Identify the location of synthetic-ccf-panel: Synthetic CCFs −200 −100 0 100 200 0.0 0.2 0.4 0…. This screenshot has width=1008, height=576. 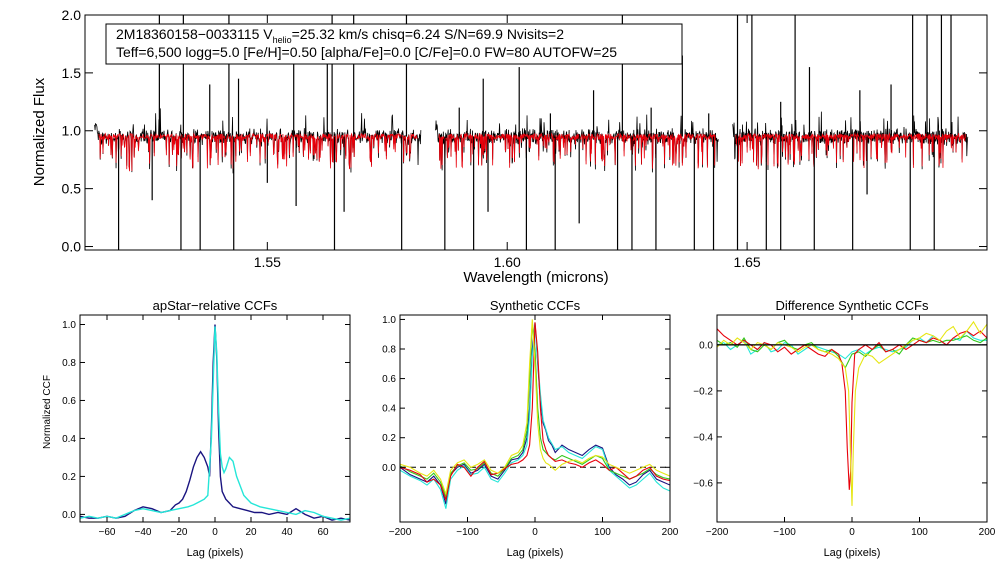
(530, 428).